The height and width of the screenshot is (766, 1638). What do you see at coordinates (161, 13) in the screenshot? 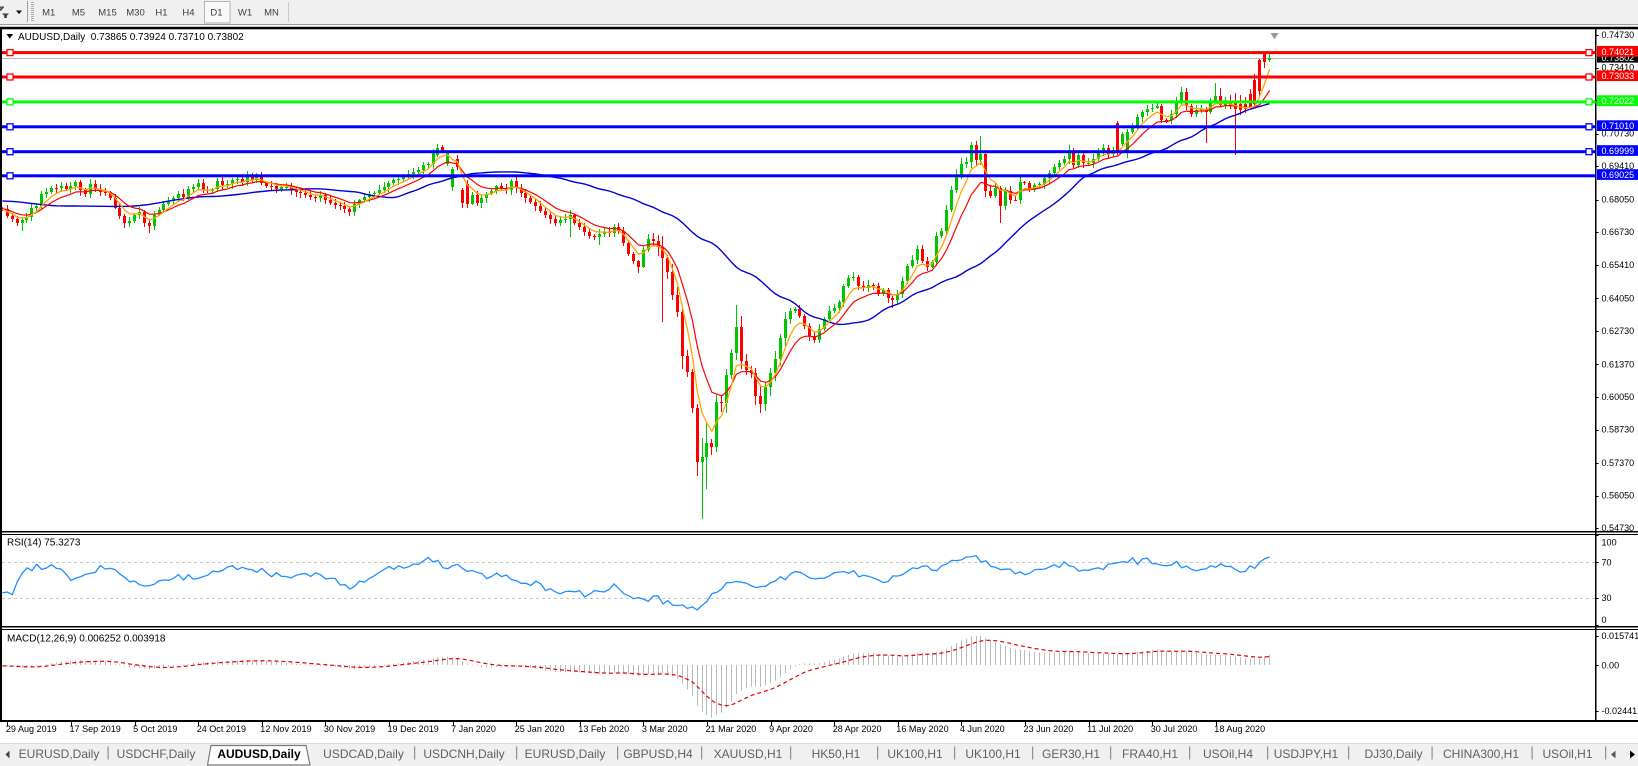
I see `svg-text: H1` at bounding box center [161, 13].